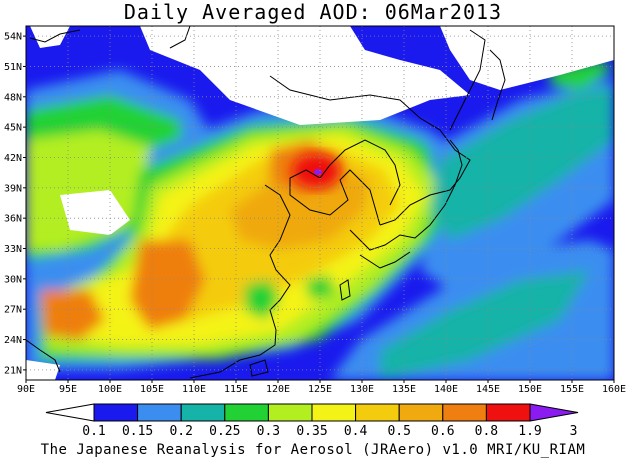 This screenshot has height=463, width=626. What do you see at coordinates (13, 249) in the screenshot?
I see `lat-tick-label: 33N` at bounding box center [13, 249].